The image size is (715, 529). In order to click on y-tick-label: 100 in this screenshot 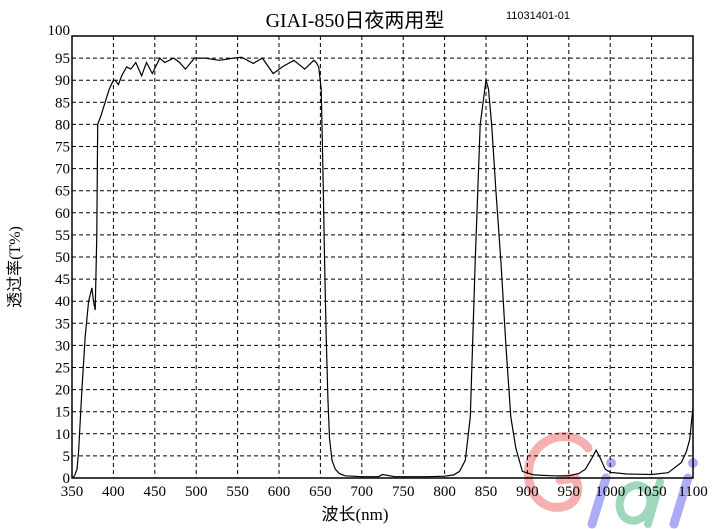, I will do `click(59, 31)`.